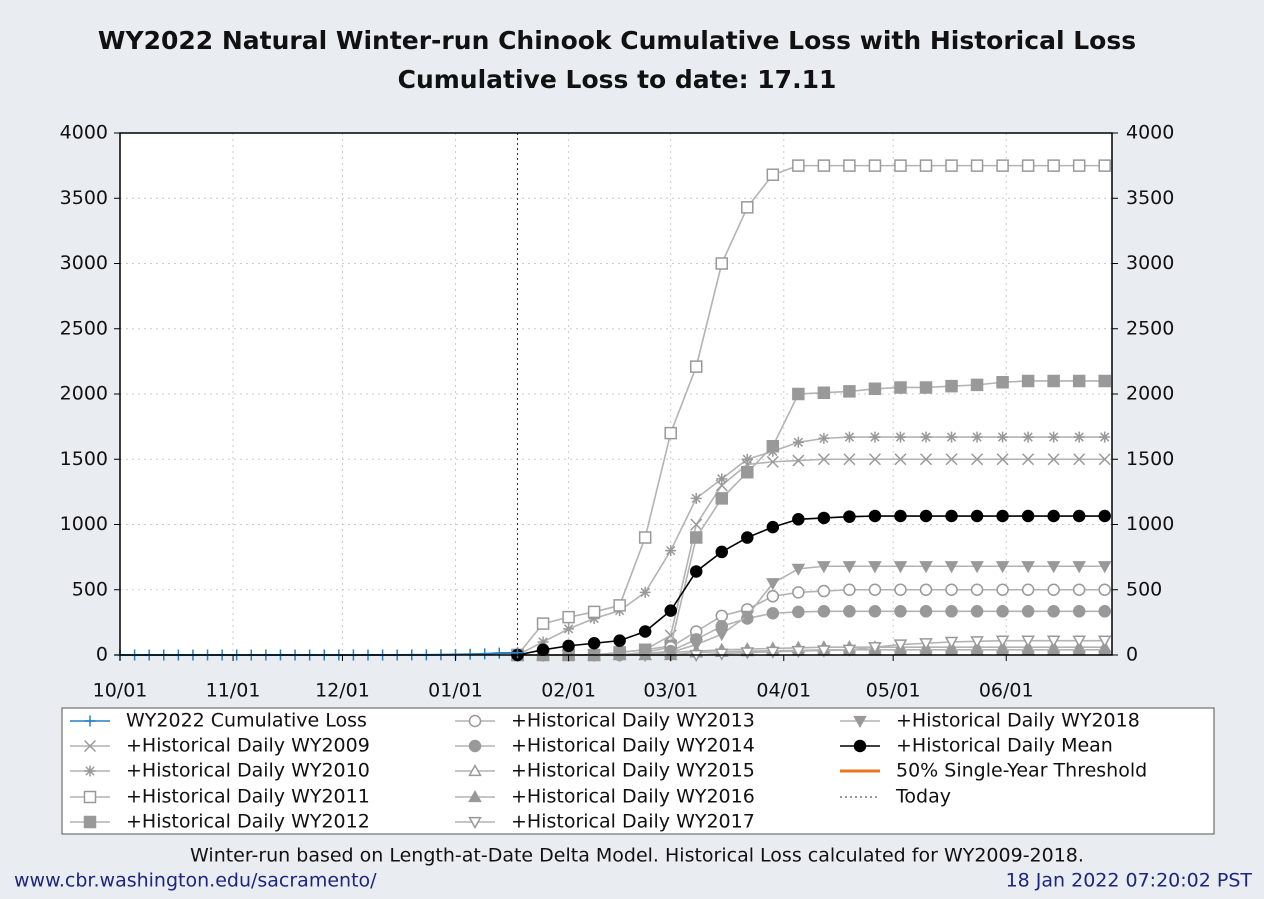 The width and height of the screenshot is (1264, 899). Describe the element at coordinates (923, 797) in the screenshot. I see `legend-label: Today` at that location.